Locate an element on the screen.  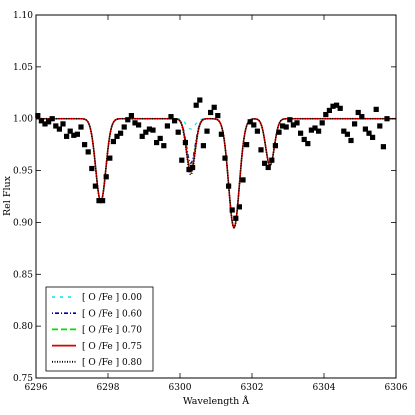
y-tick-label-2: 0.85 is located at coordinates (23, 275).